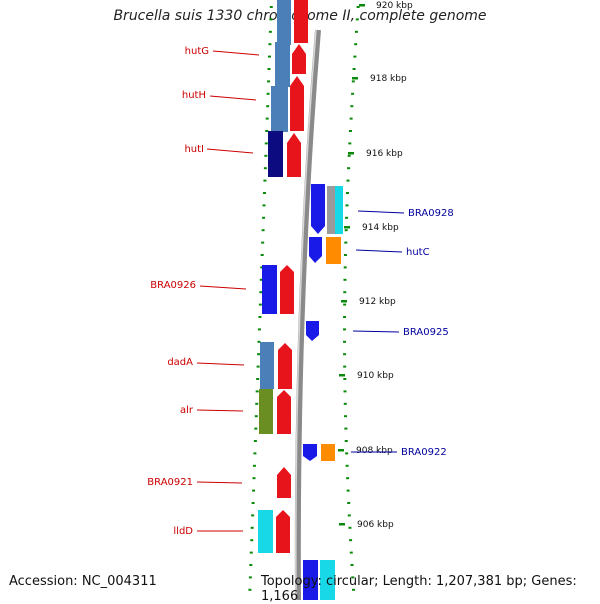 The image size is (600, 604). I want to click on gene-label-hutH: hutH, so click(194, 95).